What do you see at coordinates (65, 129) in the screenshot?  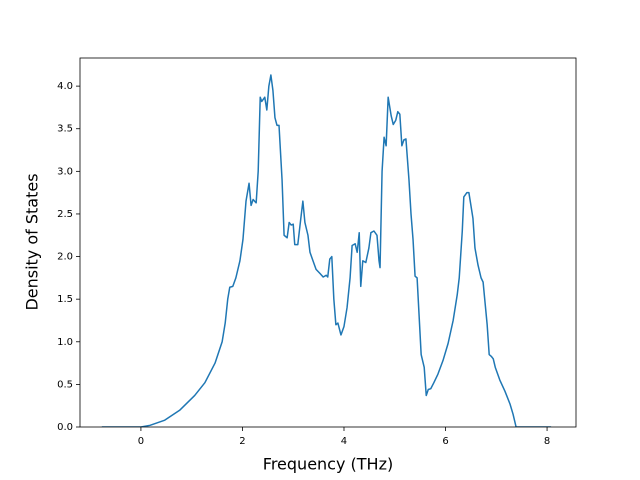 I see `y-tick-label: 3.5` at bounding box center [65, 129].